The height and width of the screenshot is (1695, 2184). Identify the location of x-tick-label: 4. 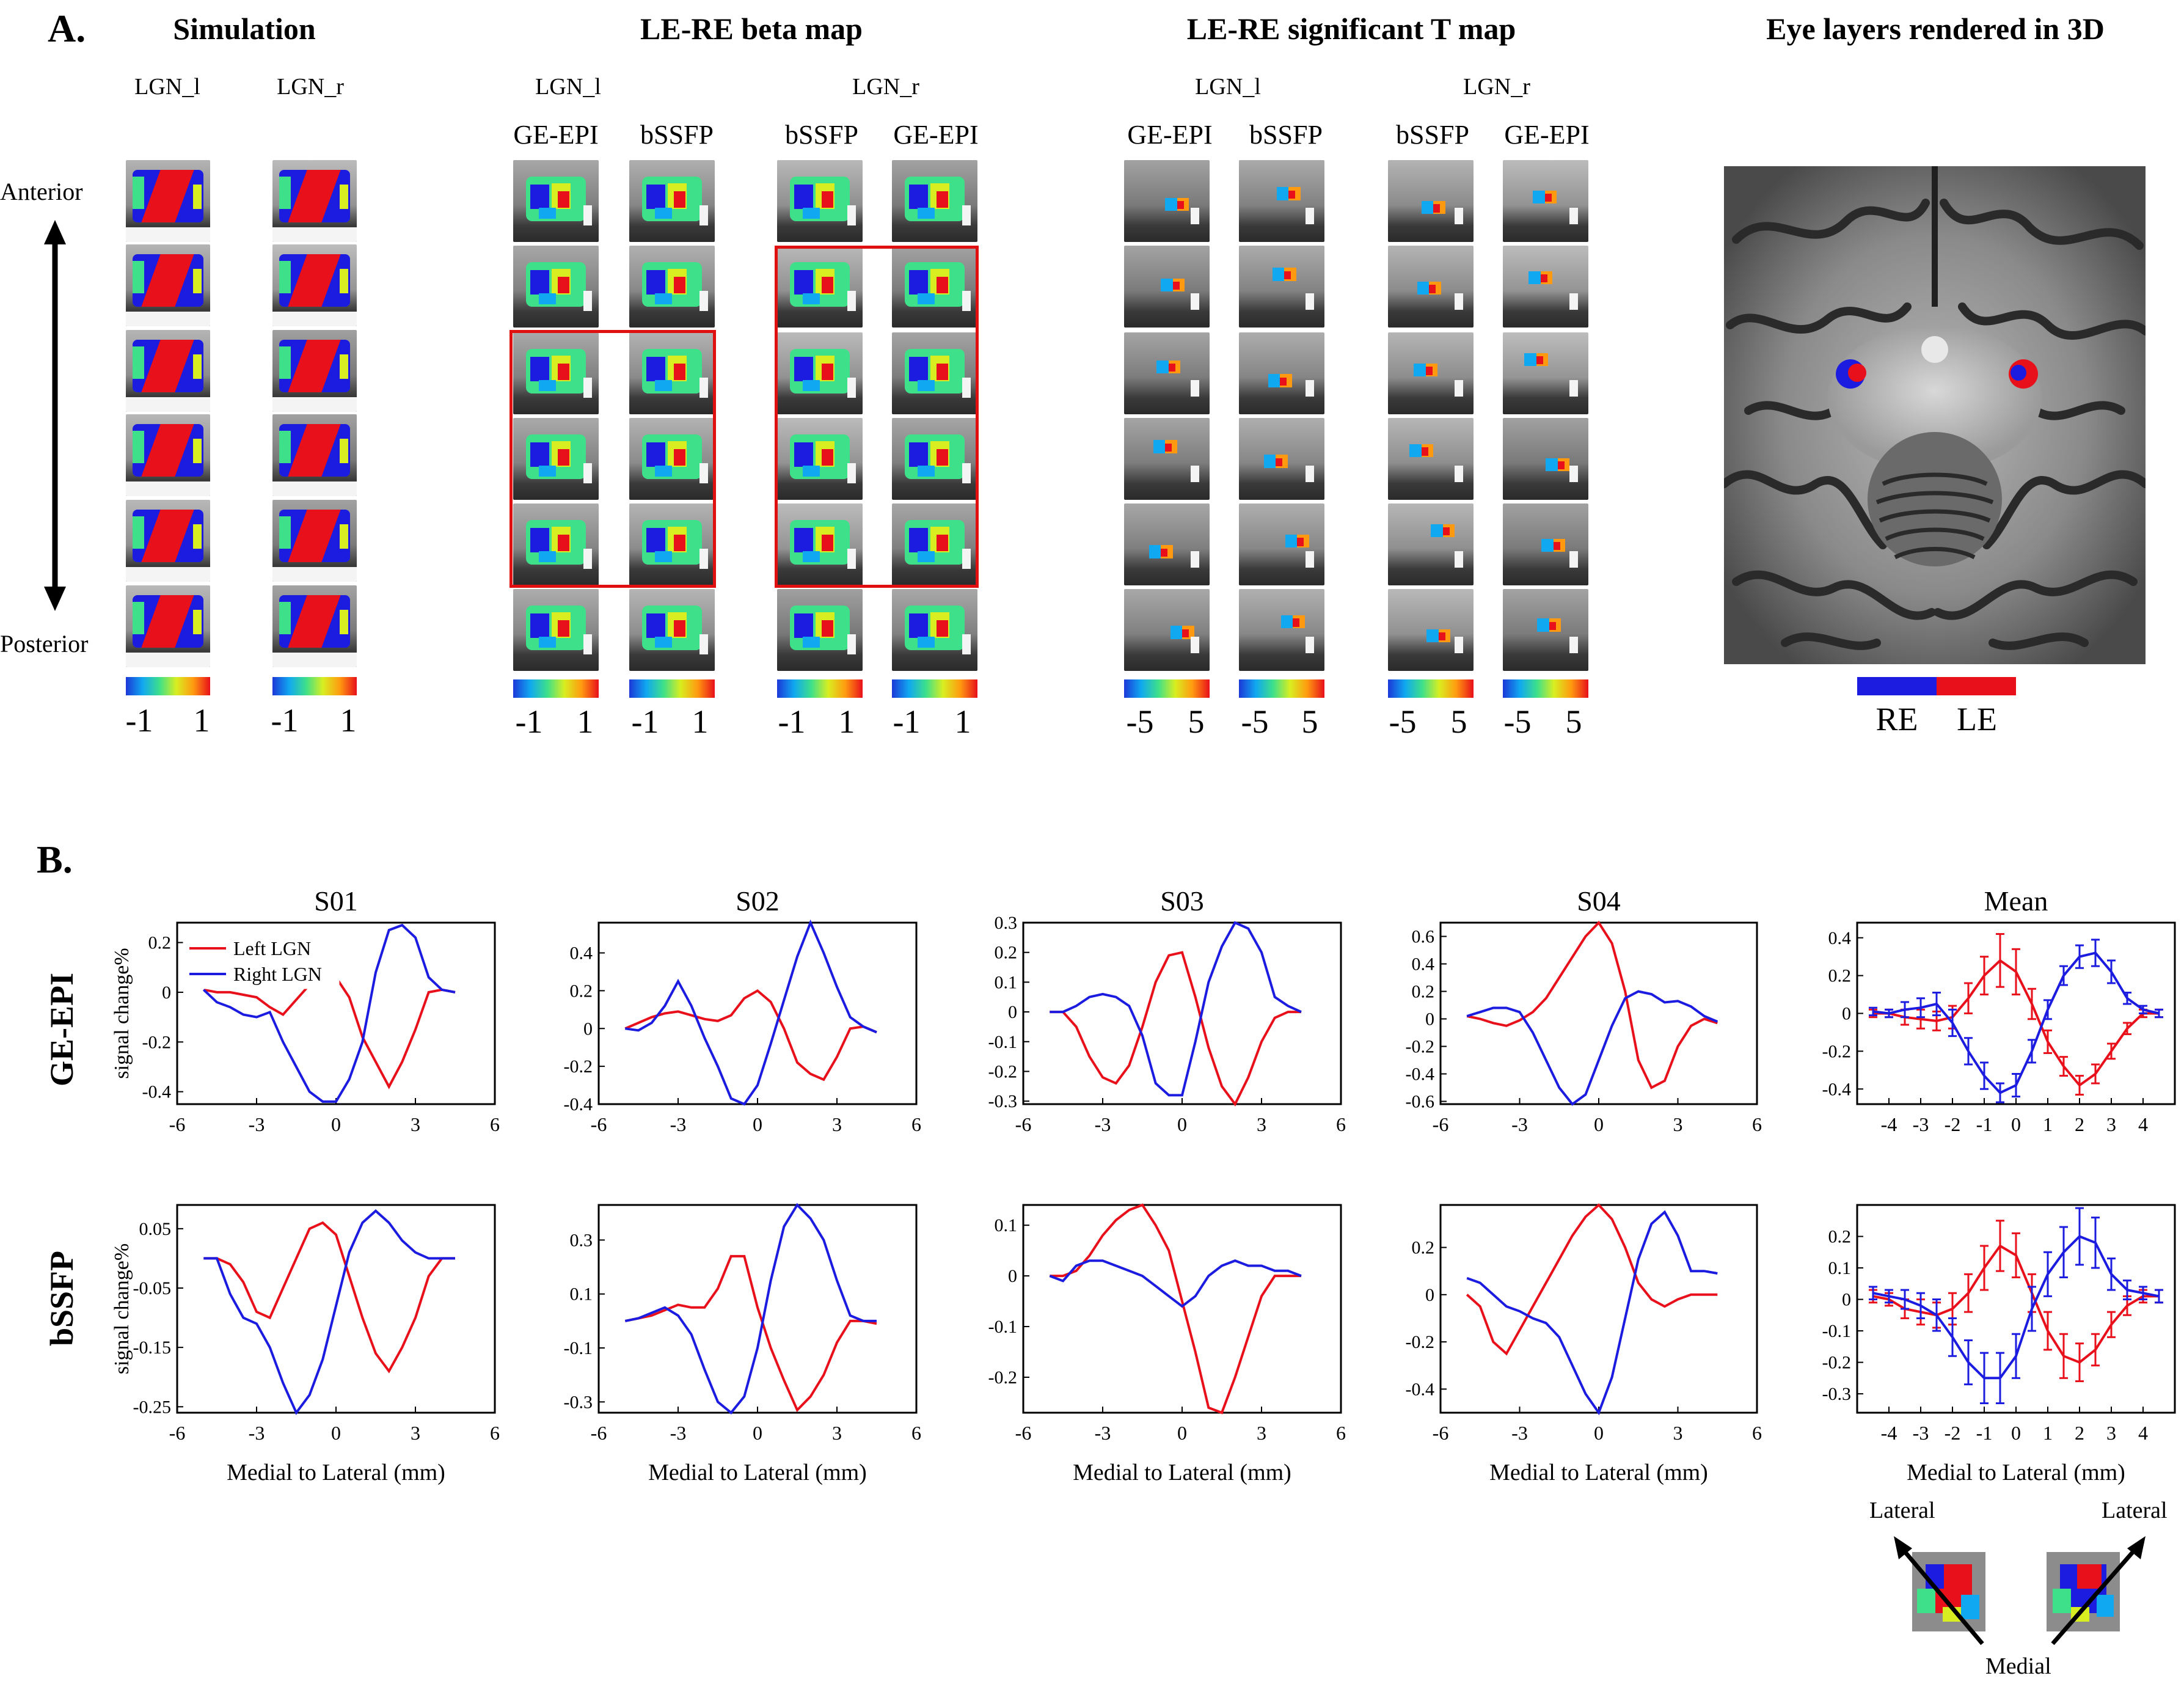
(2143, 1124).